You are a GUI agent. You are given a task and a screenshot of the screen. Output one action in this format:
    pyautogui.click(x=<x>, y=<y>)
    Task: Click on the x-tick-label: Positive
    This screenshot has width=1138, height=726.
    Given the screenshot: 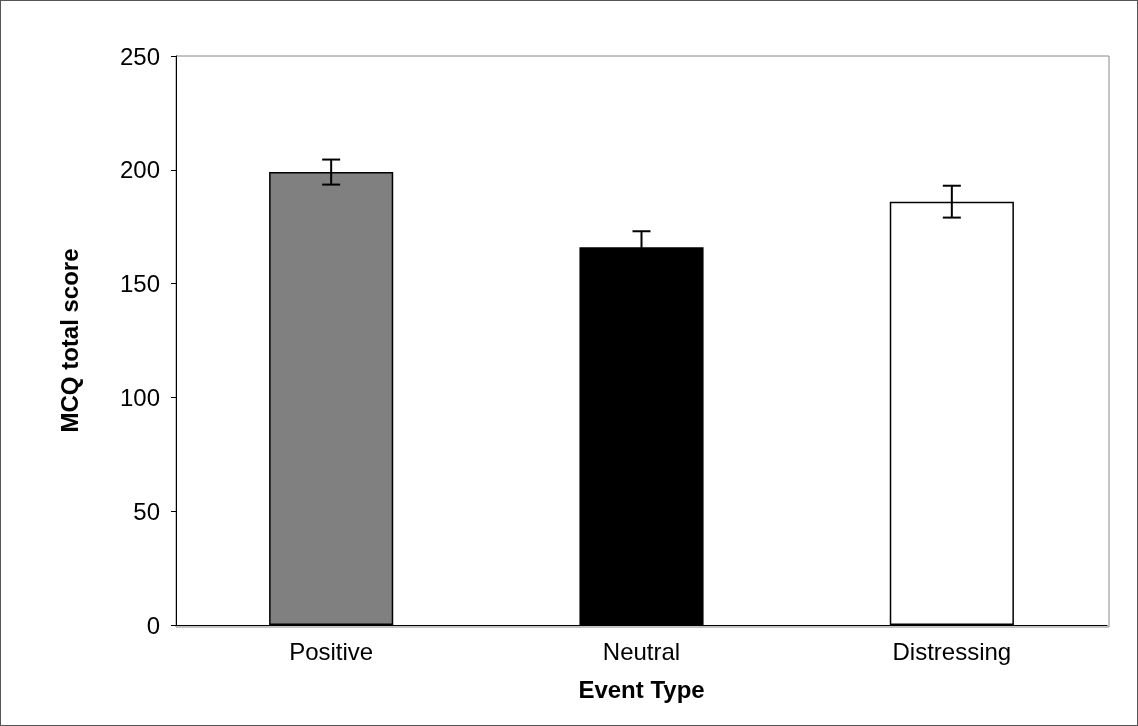 What is the action you would take?
    pyautogui.click(x=331, y=651)
    